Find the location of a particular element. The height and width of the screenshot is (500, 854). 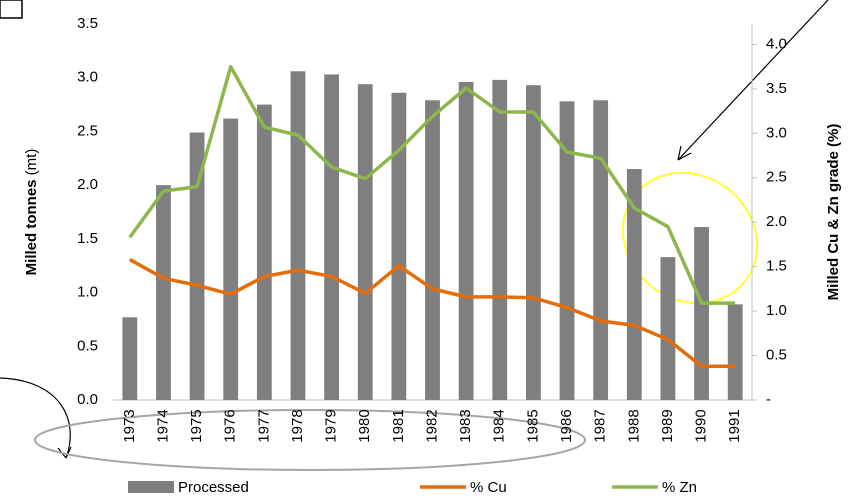

x-tick-label: 1984 is located at coordinates (499, 425).